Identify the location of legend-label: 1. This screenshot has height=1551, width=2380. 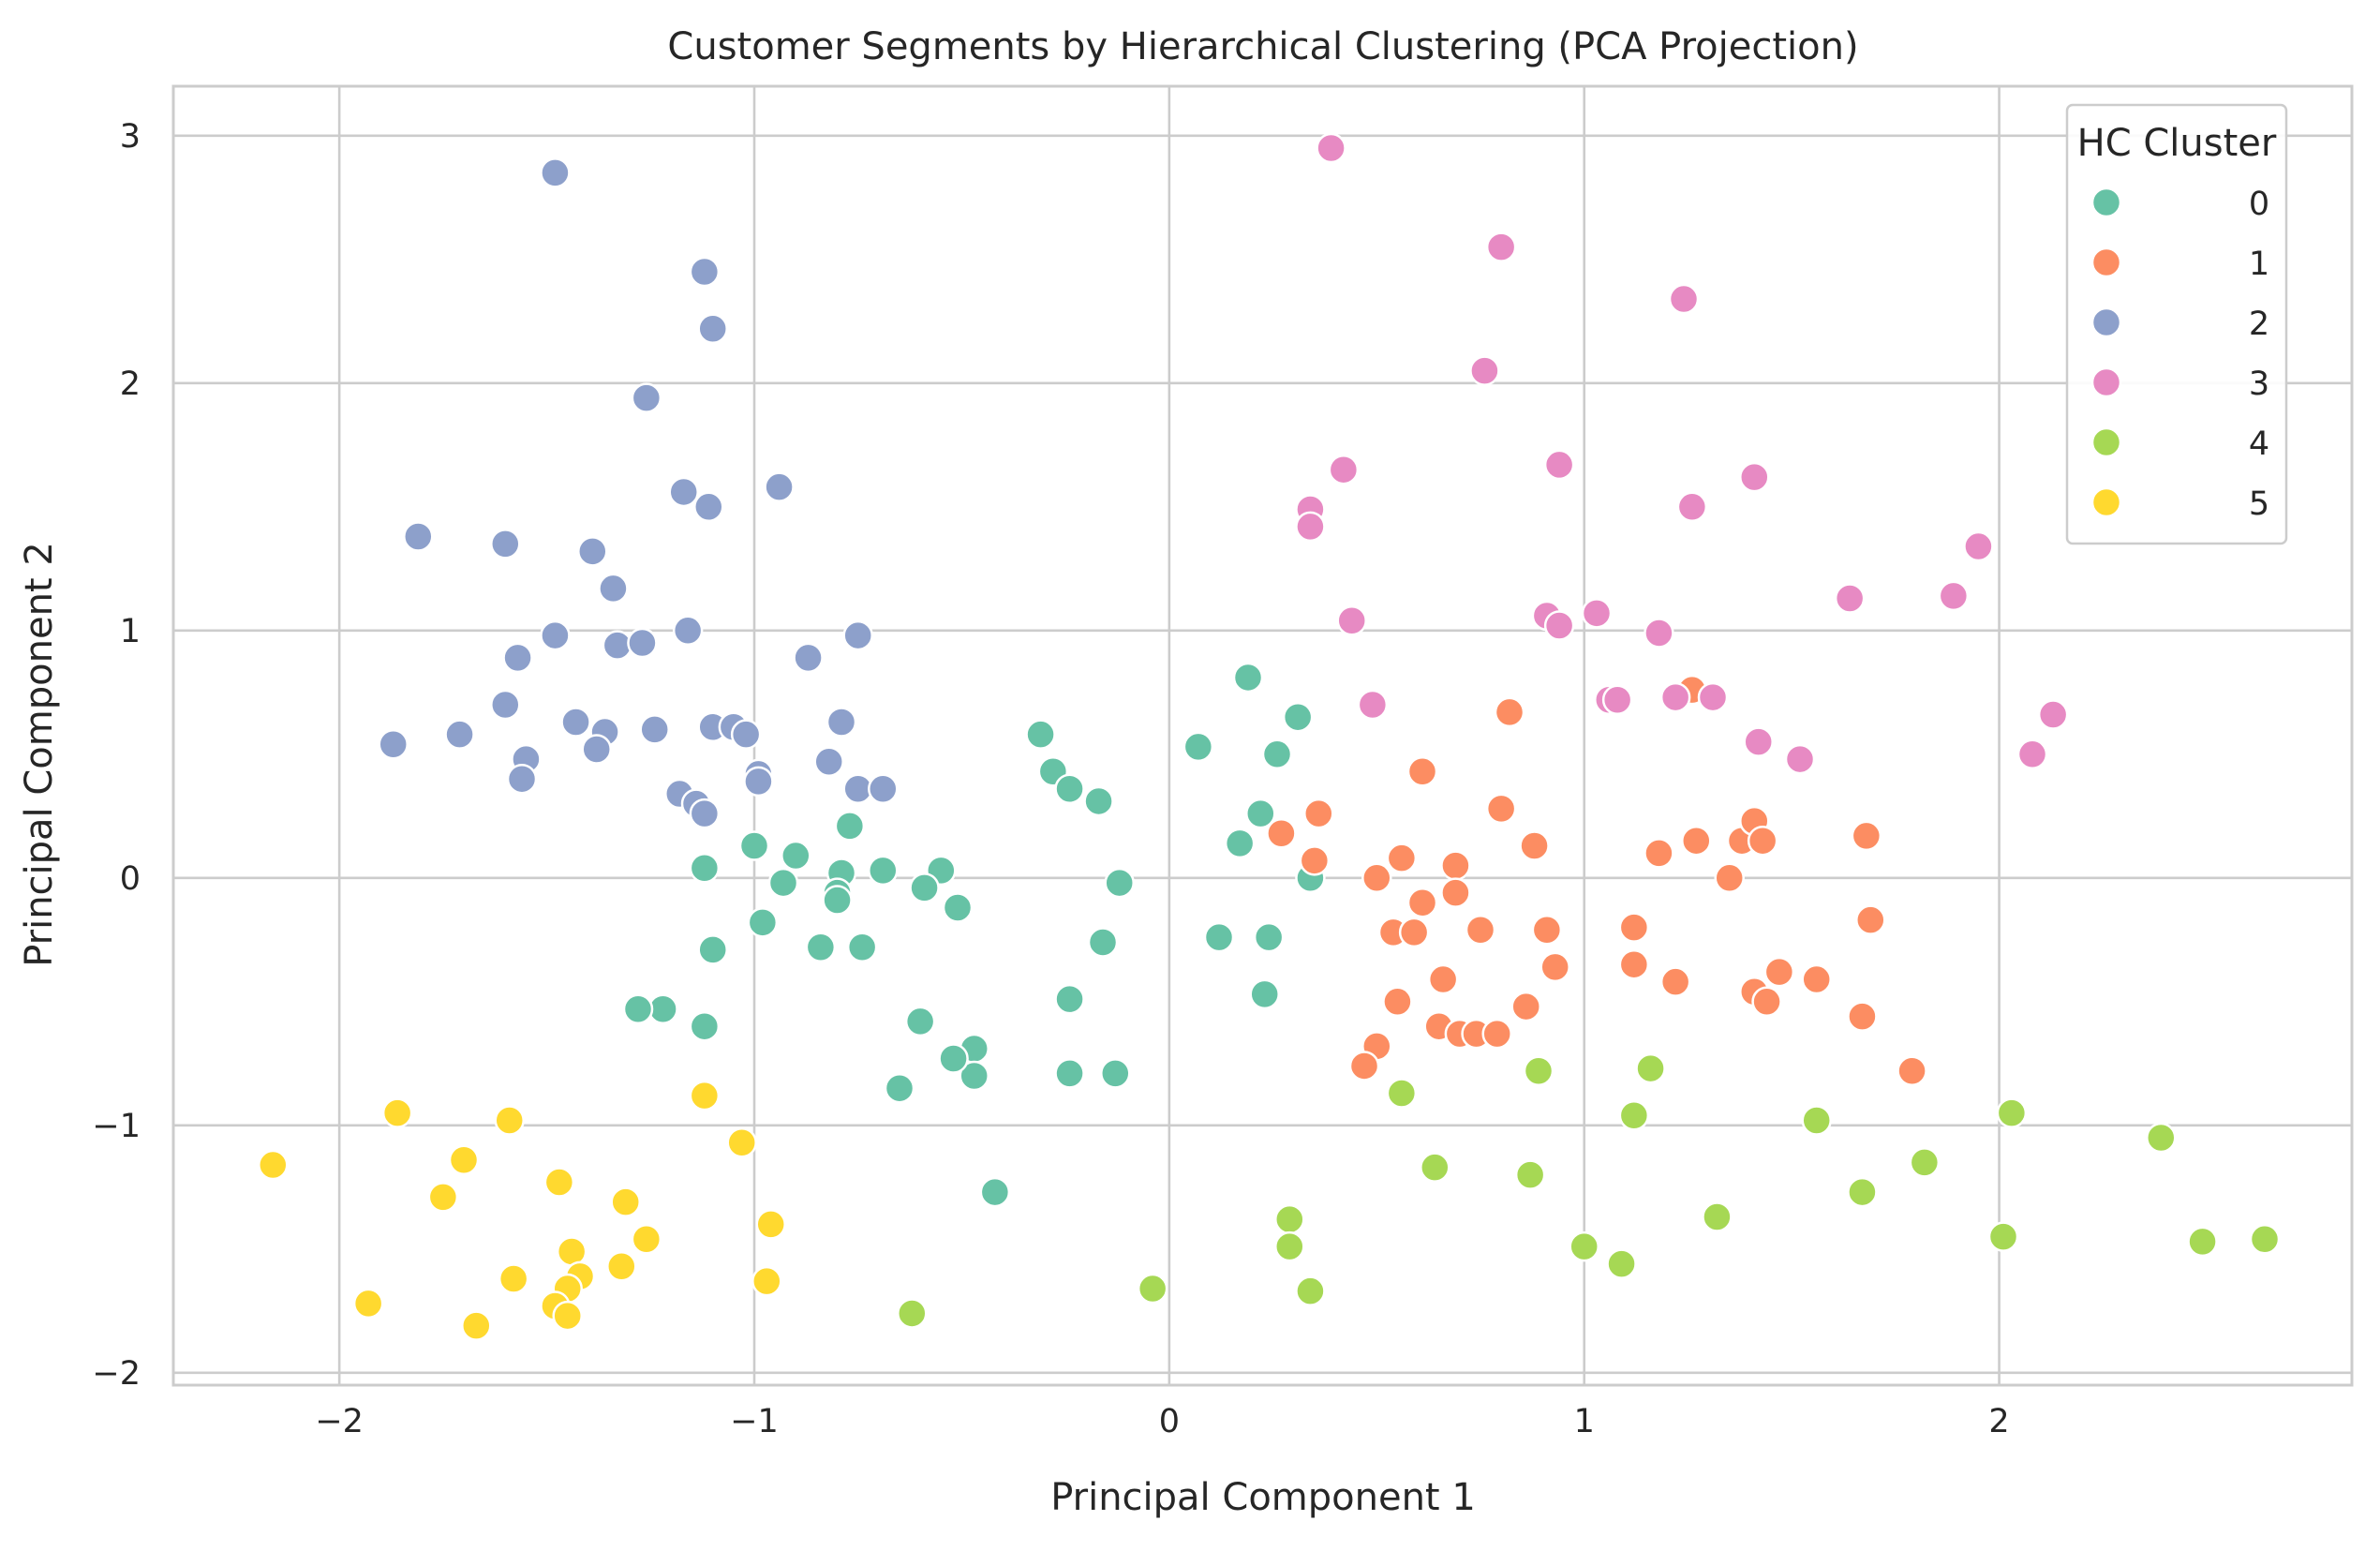
(2259, 264).